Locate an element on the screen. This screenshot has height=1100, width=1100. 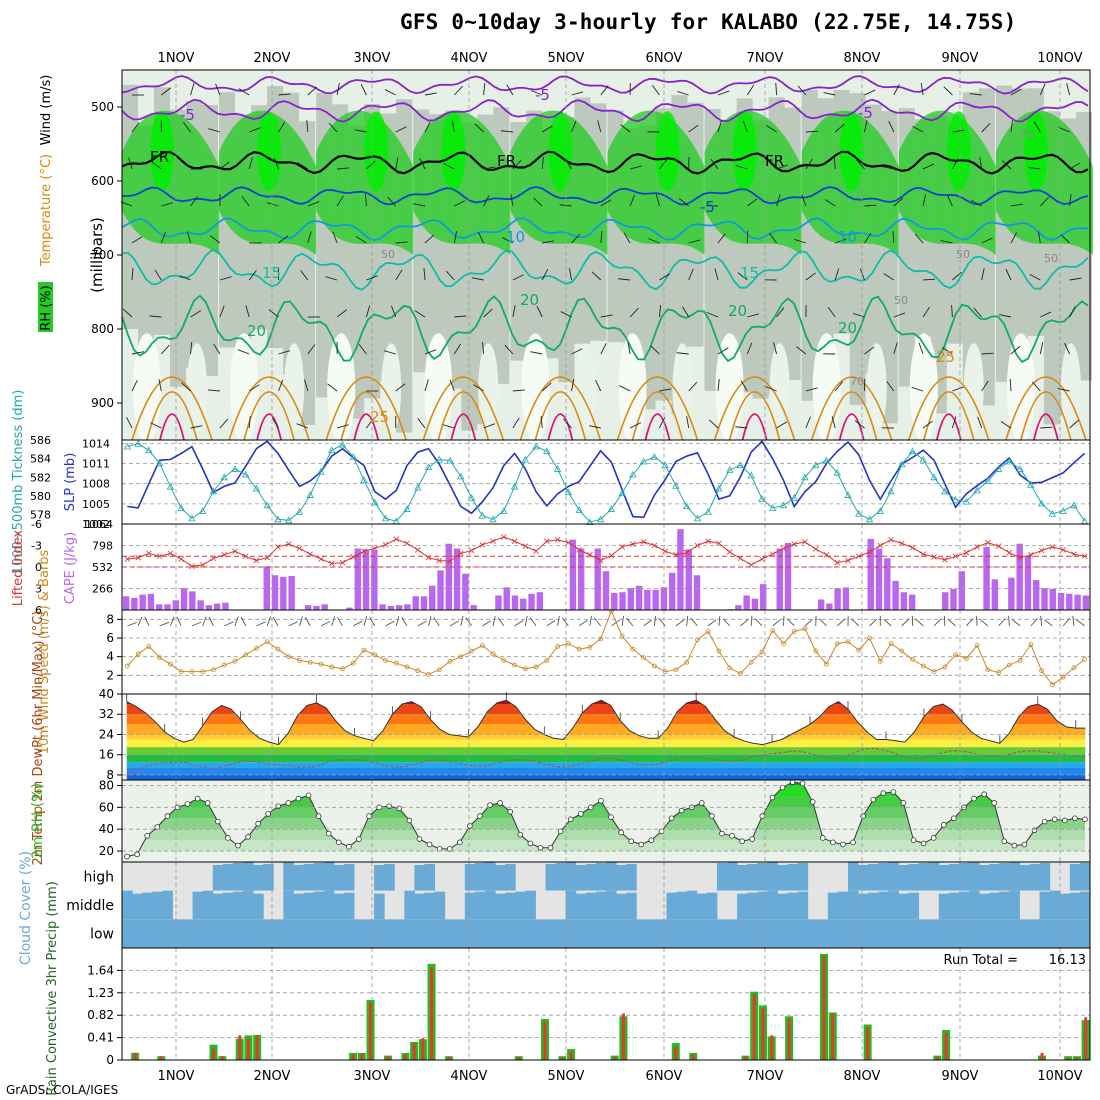
precip-panel: 0 0.41 0.82 1.23 1.64 Run Total = 16.13 is located at coordinates (588, 1007).